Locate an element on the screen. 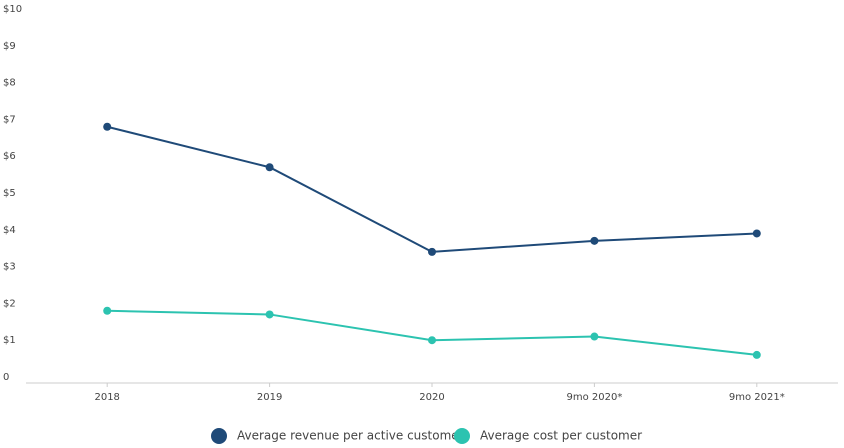  y-tick-label: $1 is located at coordinates (9, 340).